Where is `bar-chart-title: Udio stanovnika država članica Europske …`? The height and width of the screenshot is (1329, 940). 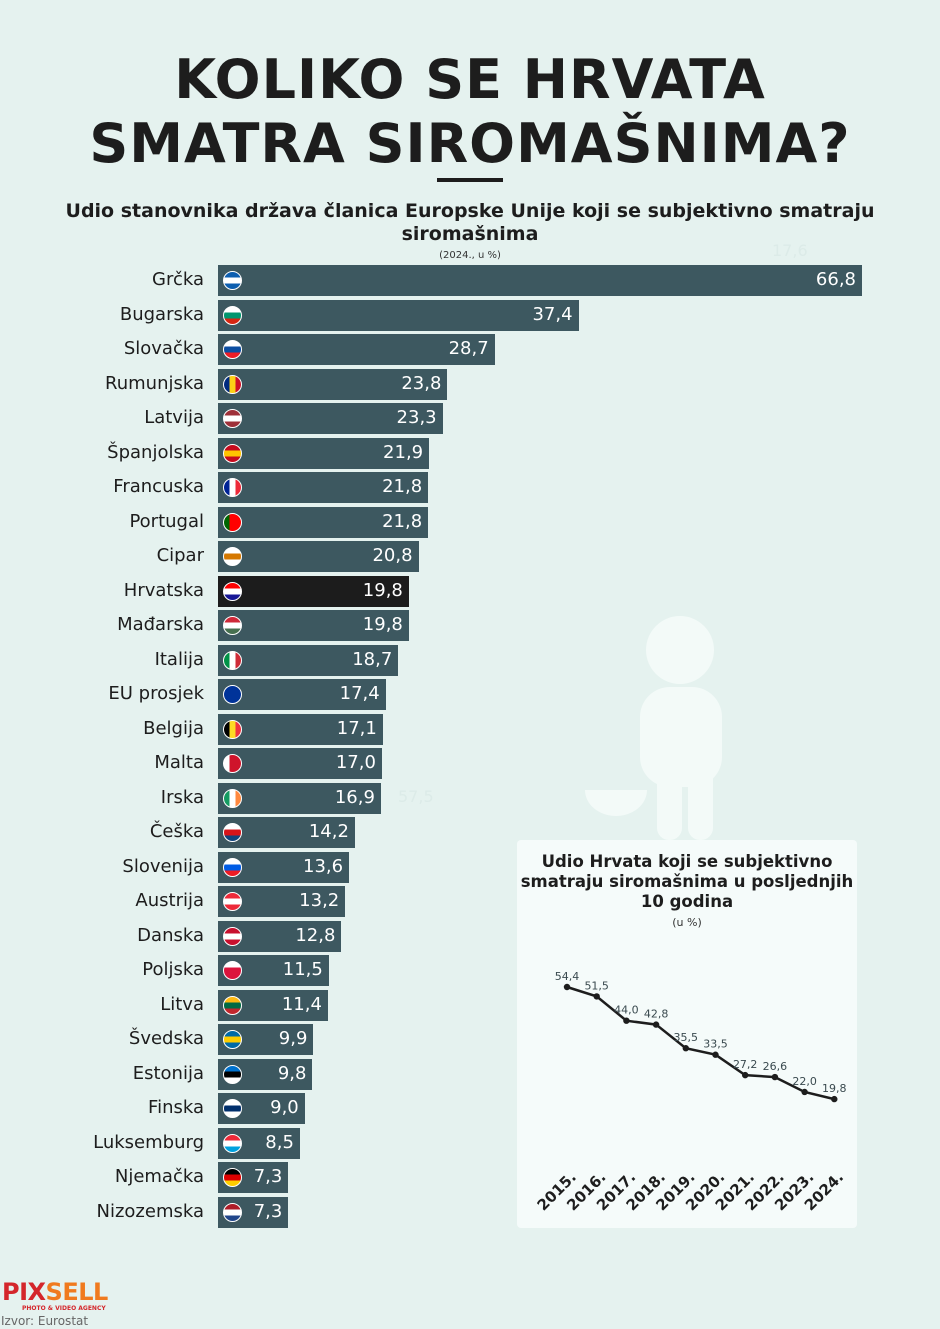 bar-chart-title: Udio stanovnika država članica Europske … is located at coordinates (470, 222).